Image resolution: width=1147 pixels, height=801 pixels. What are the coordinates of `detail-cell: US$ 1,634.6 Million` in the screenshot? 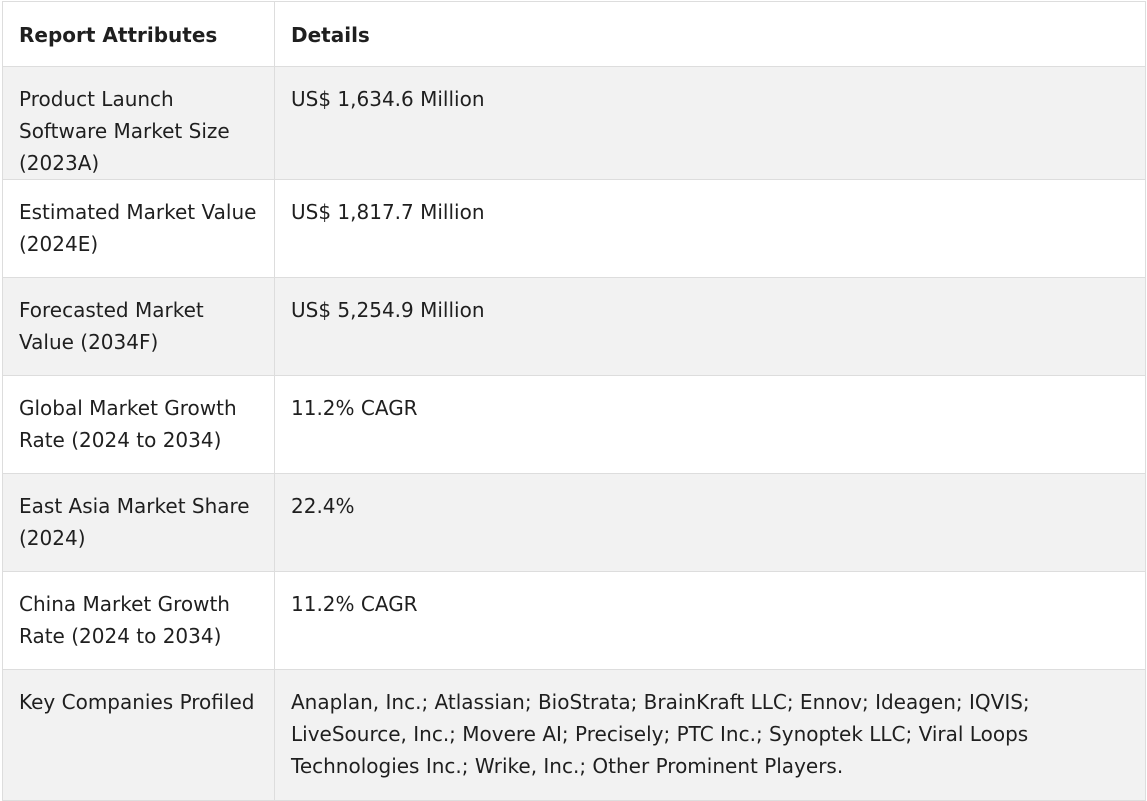 It's located at (710, 123).